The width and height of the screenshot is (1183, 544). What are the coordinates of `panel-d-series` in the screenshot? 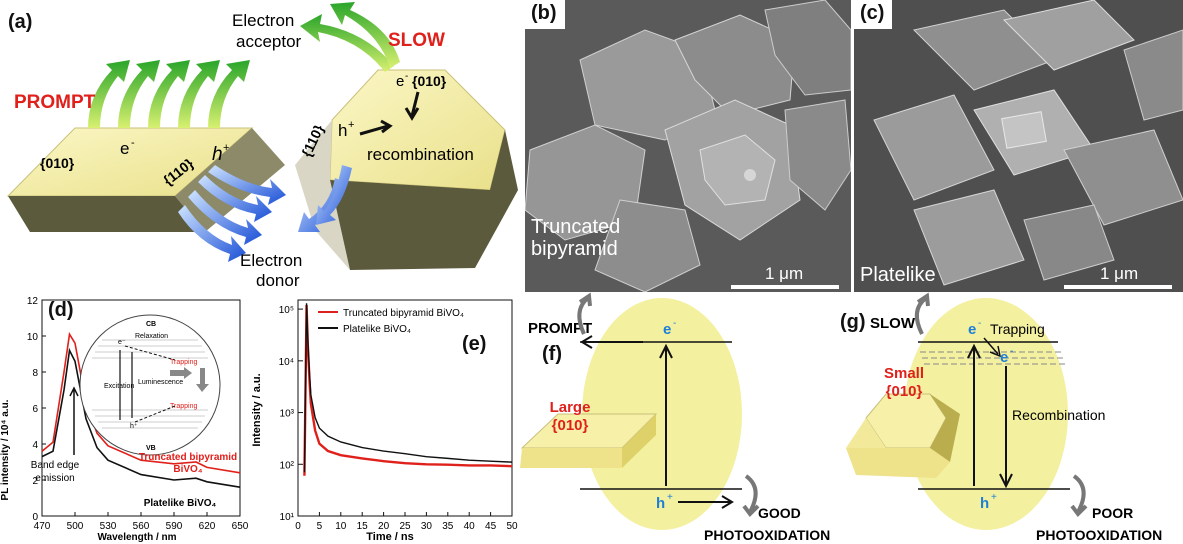 It's located at (141, 409).